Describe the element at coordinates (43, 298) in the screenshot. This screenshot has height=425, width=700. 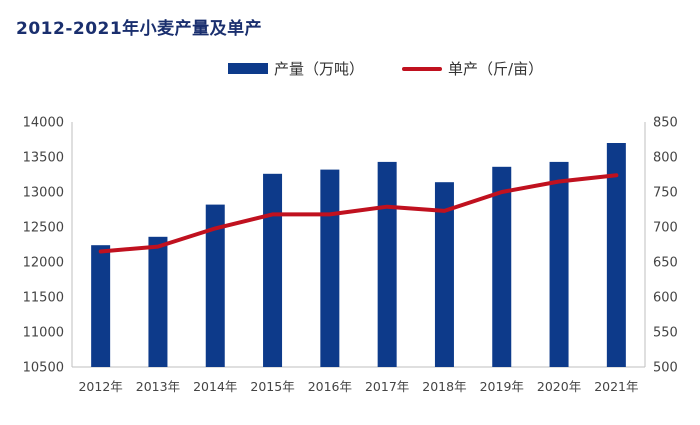
I see `y-left-tick-label: 11500` at that location.